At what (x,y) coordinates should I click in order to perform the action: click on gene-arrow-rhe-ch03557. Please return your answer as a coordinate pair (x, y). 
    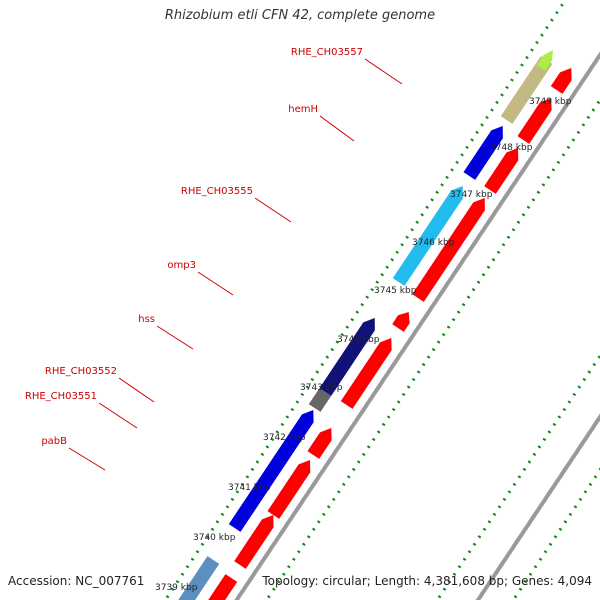
    Looking at the image, I should click on (526, 90).